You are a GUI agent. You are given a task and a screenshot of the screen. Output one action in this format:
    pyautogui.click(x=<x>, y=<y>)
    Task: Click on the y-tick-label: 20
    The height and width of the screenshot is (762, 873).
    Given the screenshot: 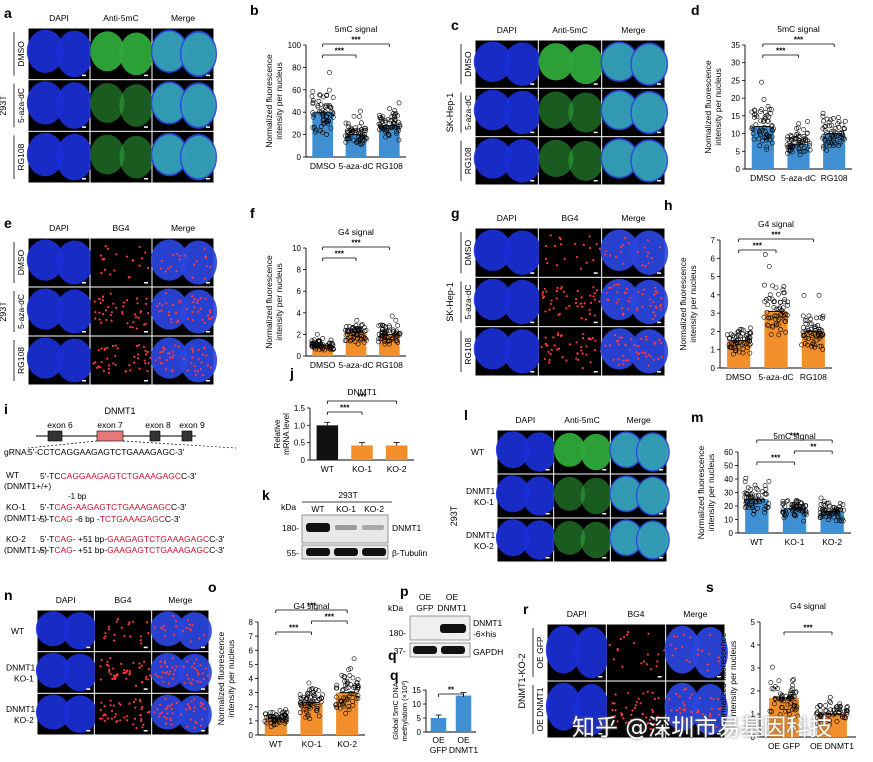 What is the action you would take?
    pyautogui.click(x=296, y=135)
    